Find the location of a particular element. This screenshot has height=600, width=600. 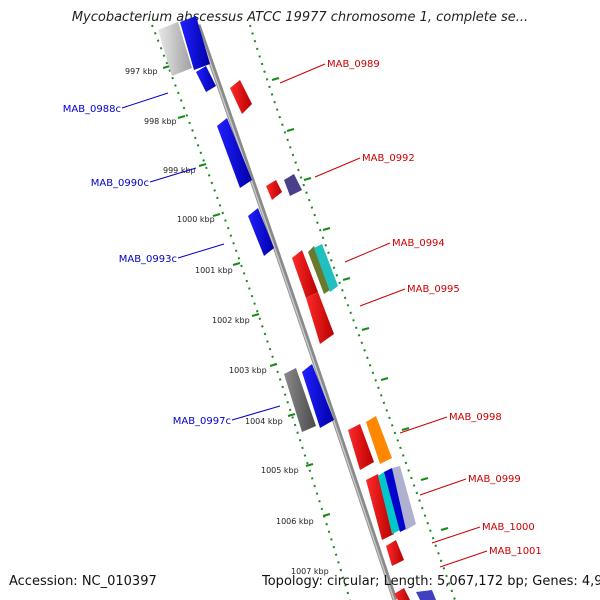

gene-label-mab-0997c: MAB_0997c is located at coordinates (202, 421).